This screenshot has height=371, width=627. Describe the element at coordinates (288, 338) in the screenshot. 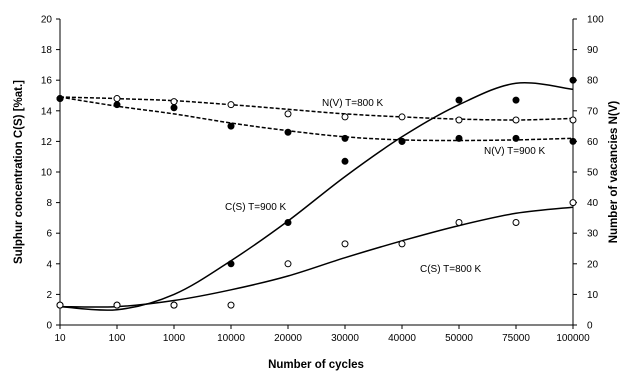

I see `x-tick-label: 20000` at that location.